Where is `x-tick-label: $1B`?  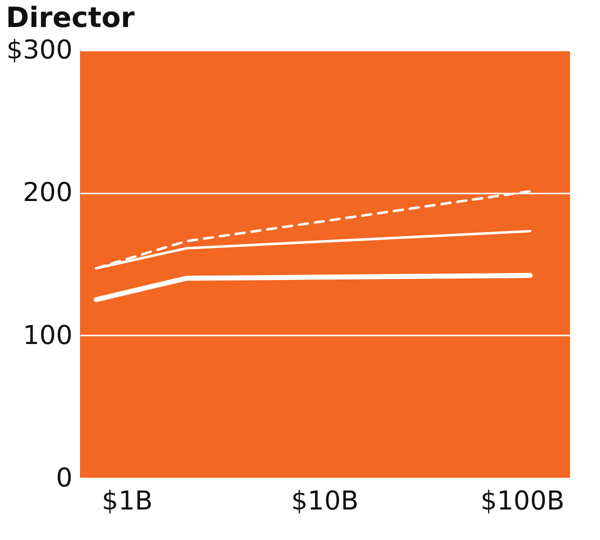
x-tick-label: $1B is located at coordinates (127, 501).